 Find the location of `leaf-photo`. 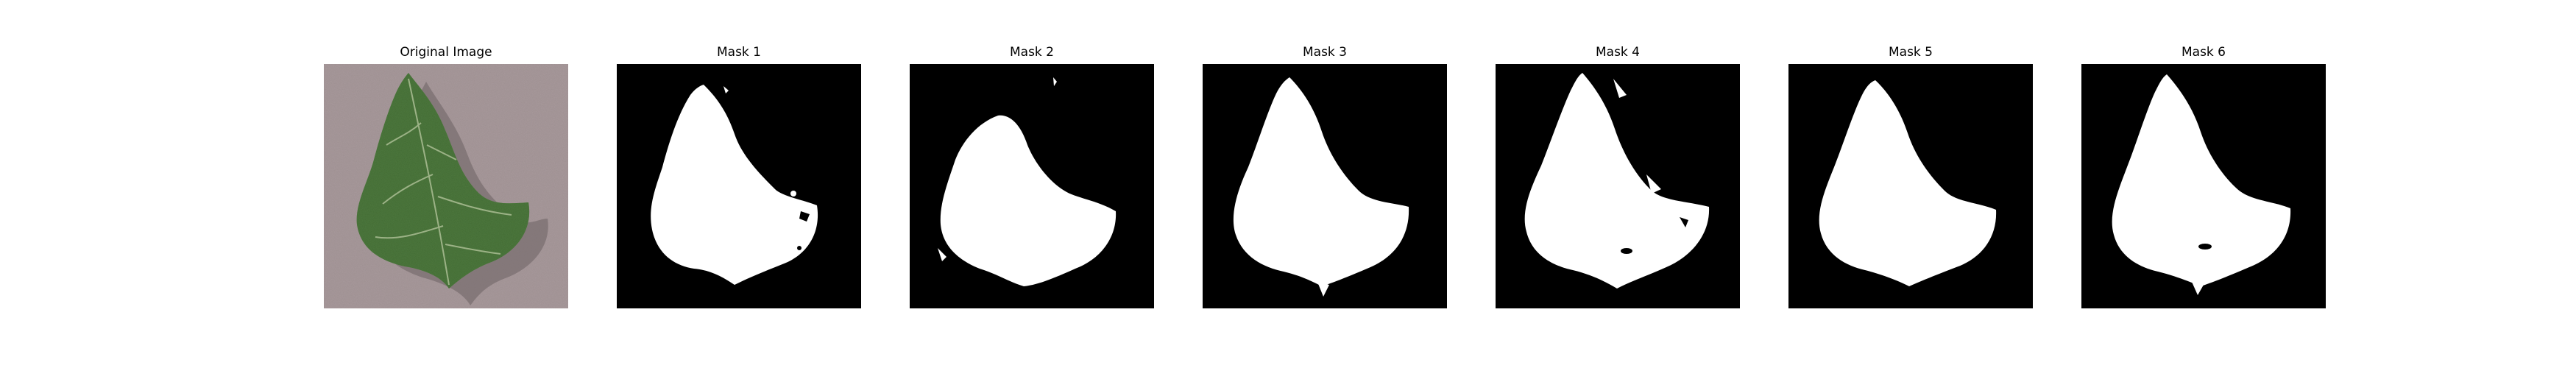

leaf-photo is located at coordinates (446, 186).